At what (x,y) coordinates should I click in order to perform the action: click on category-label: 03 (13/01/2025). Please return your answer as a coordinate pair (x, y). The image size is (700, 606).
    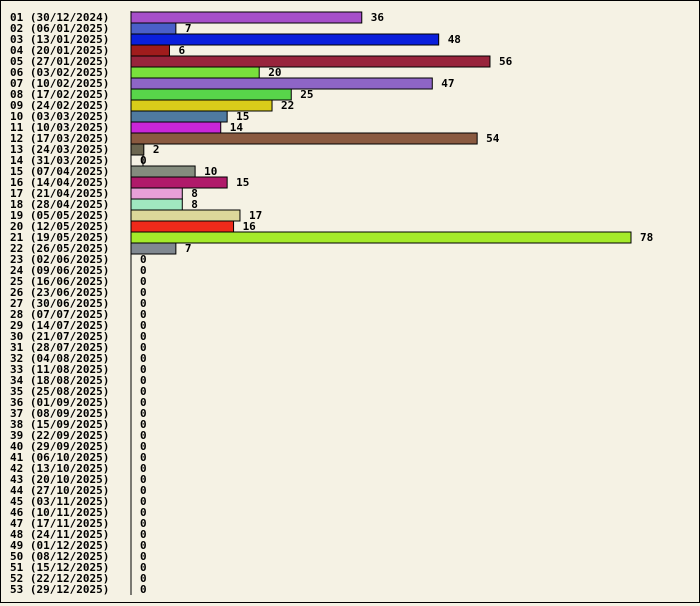
    Looking at the image, I should click on (59, 39).